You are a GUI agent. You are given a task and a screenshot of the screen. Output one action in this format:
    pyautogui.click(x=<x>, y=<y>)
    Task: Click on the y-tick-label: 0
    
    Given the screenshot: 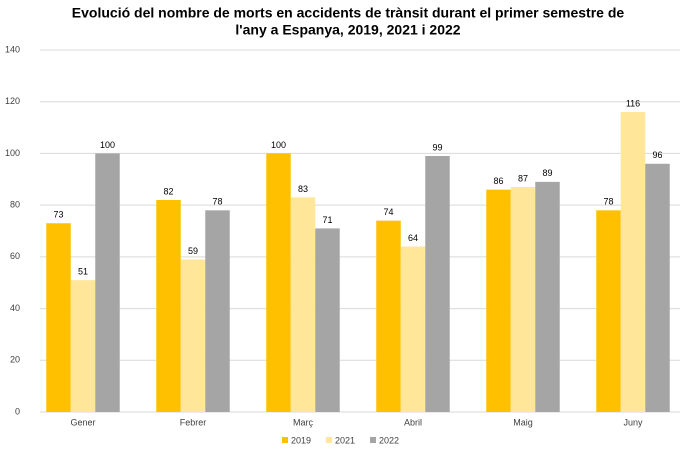 What is the action you would take?
    pyautogui.click(x=17, y=411)
    